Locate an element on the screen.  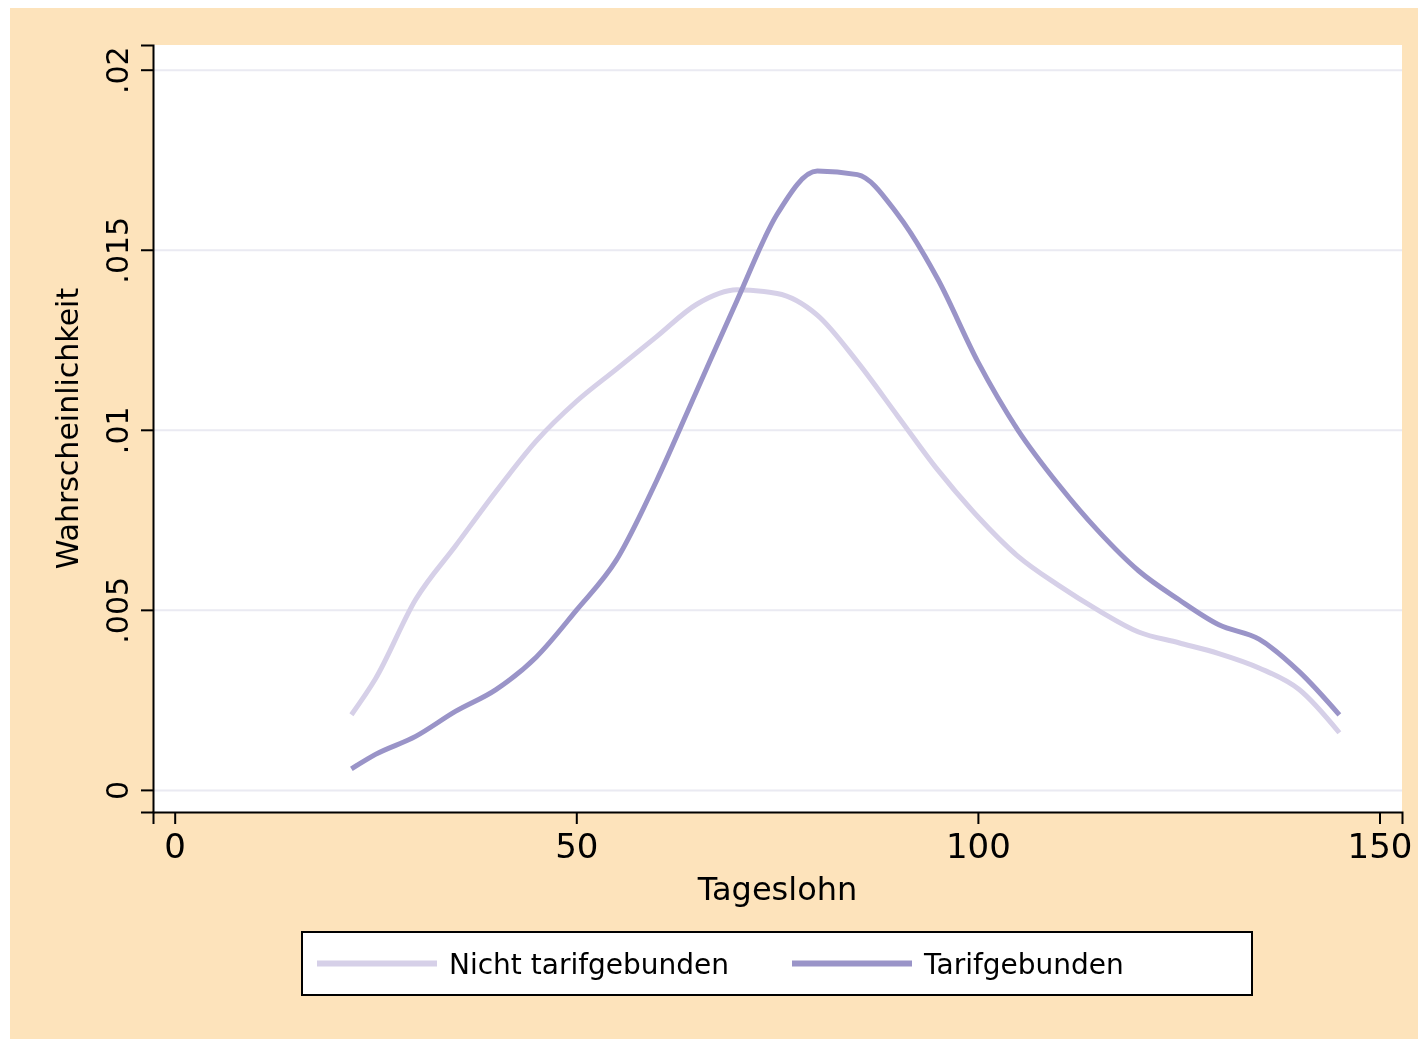
y-tick-label: 0 is located at coordinates (117, 790).